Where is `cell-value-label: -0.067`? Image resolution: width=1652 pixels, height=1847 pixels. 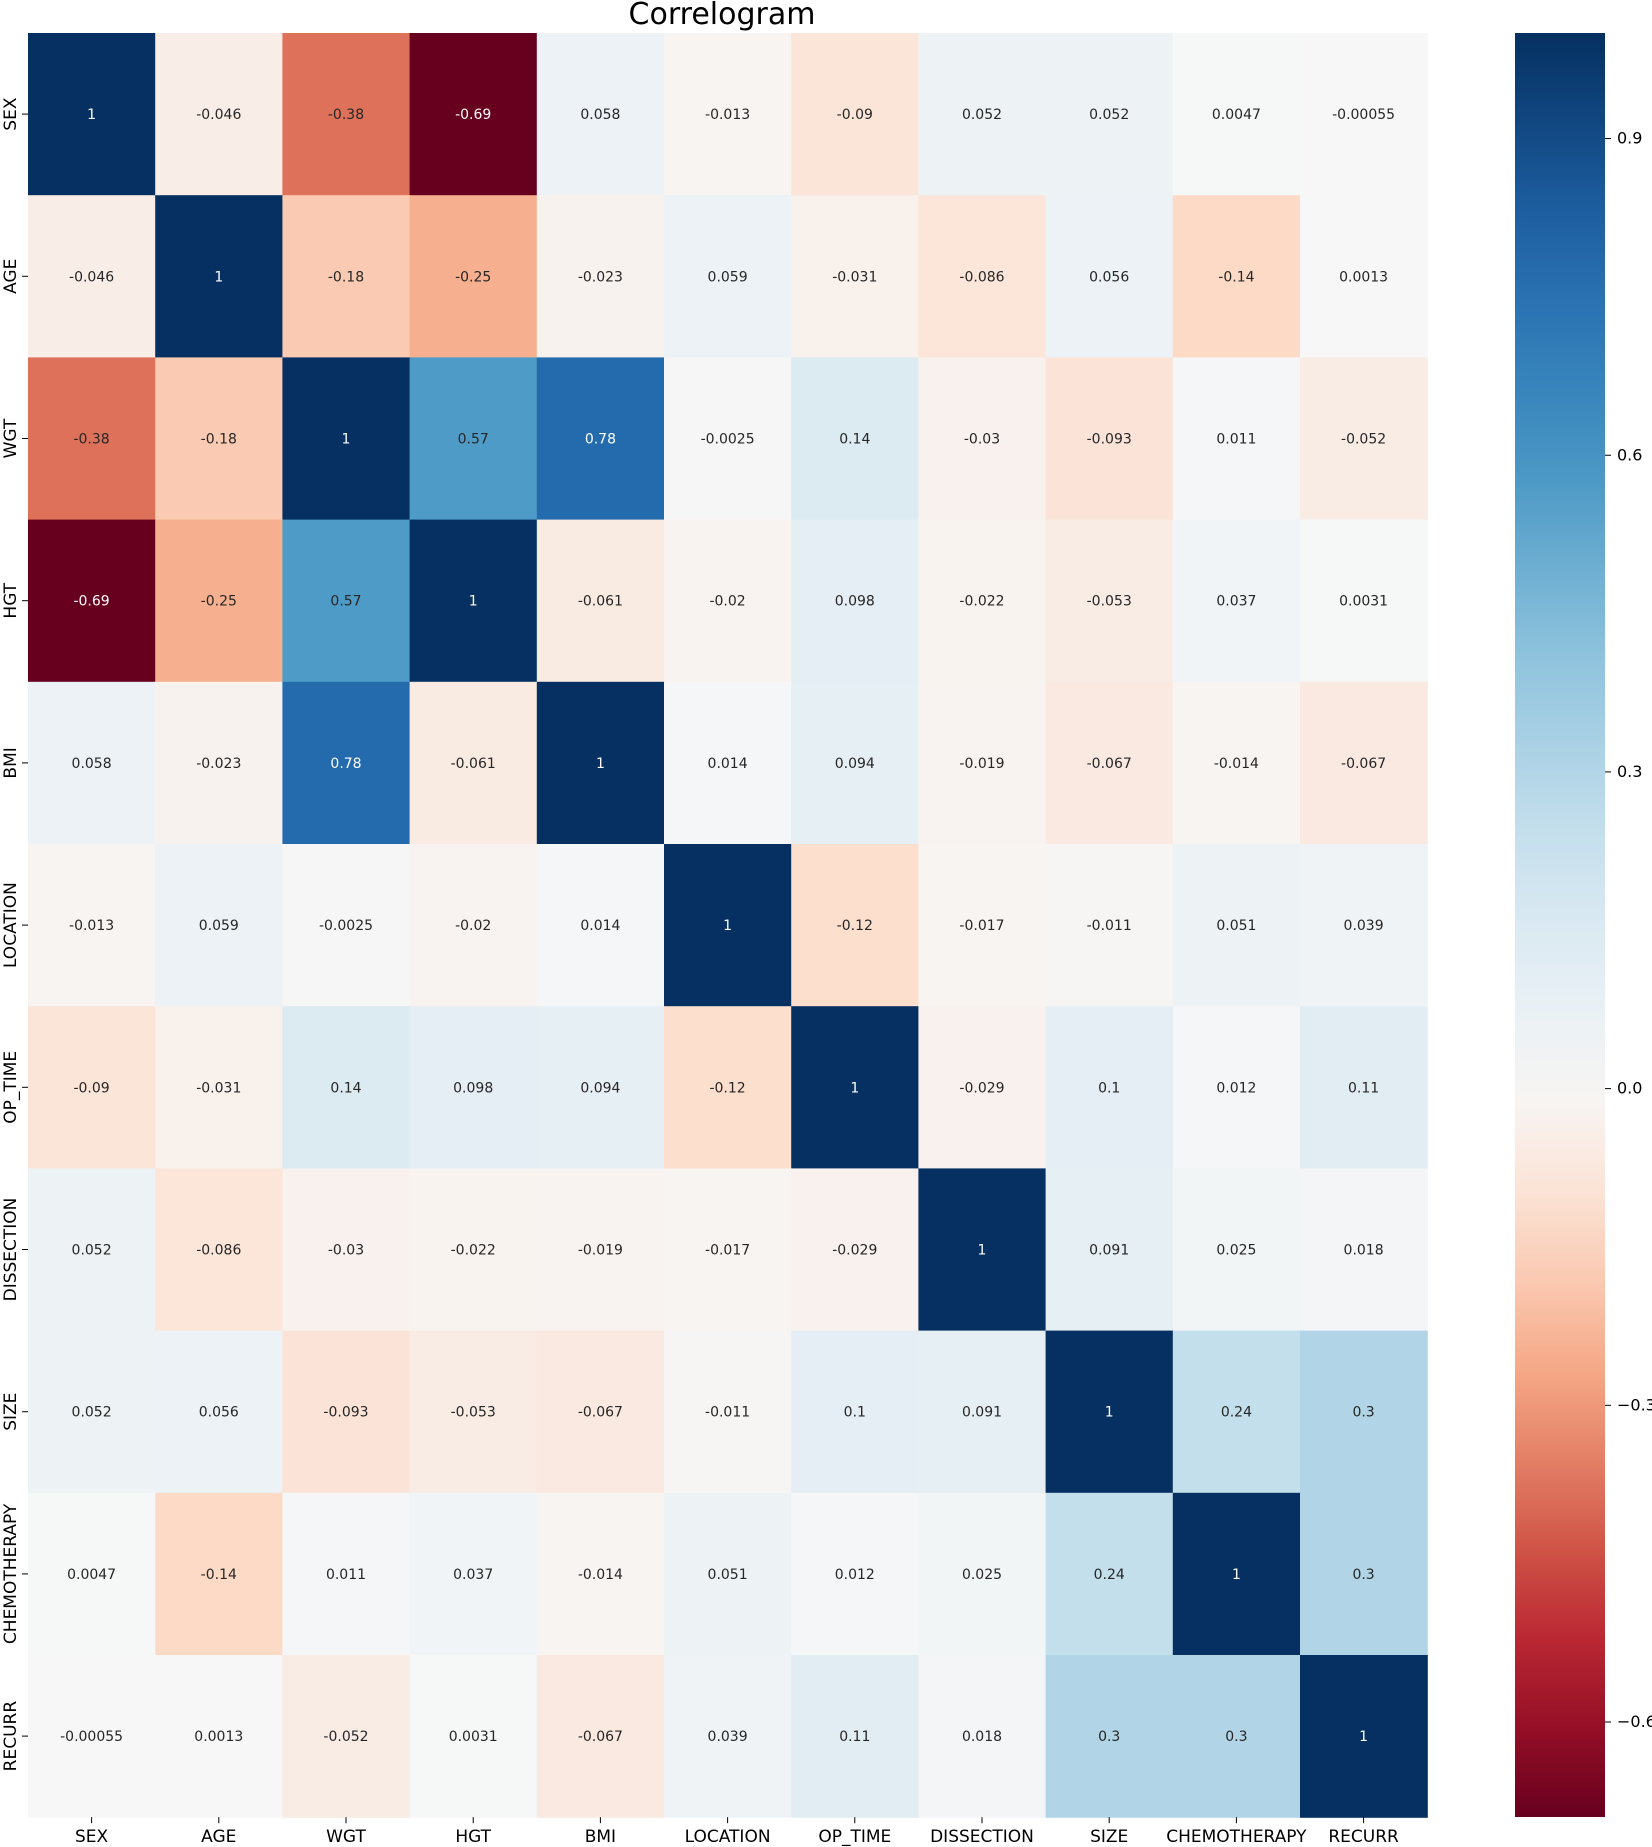 cell-value-label: -0.067 is located at coordinates (600, 1737).